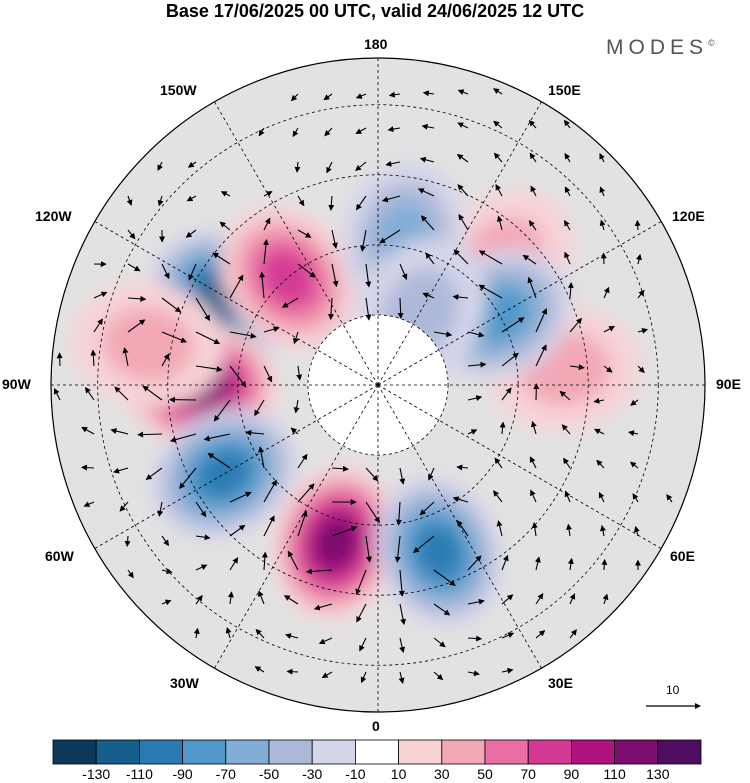 Image resolution: width=750 pixels, height=783 pixels. What do you see at coordinates (673, 690) in the screenshot?
I see `reference-vector-label: 10` at bounding box center [673, 690].